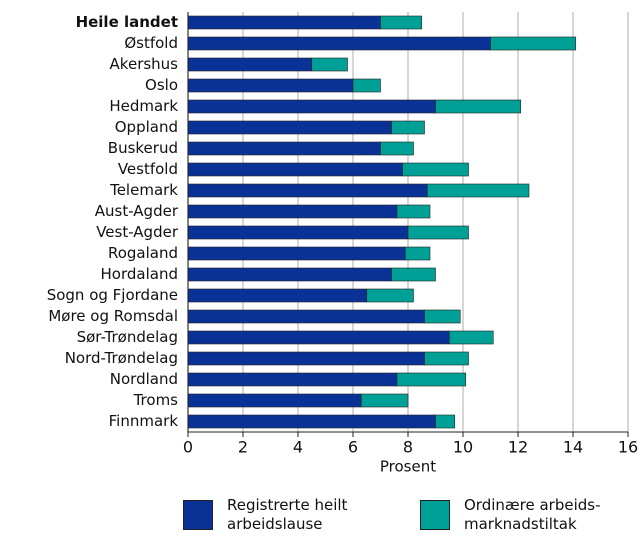 The width and height of the screenshot is (642, 542). Describe the element at coordinates (532, 514) in the screenshot. I see `legend-label: Ordinære arbeids-marknadstiltak` at that location.